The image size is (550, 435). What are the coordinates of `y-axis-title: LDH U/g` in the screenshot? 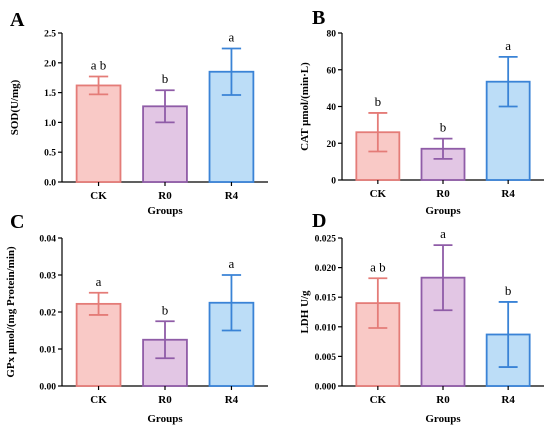 It's located at (305, 312).